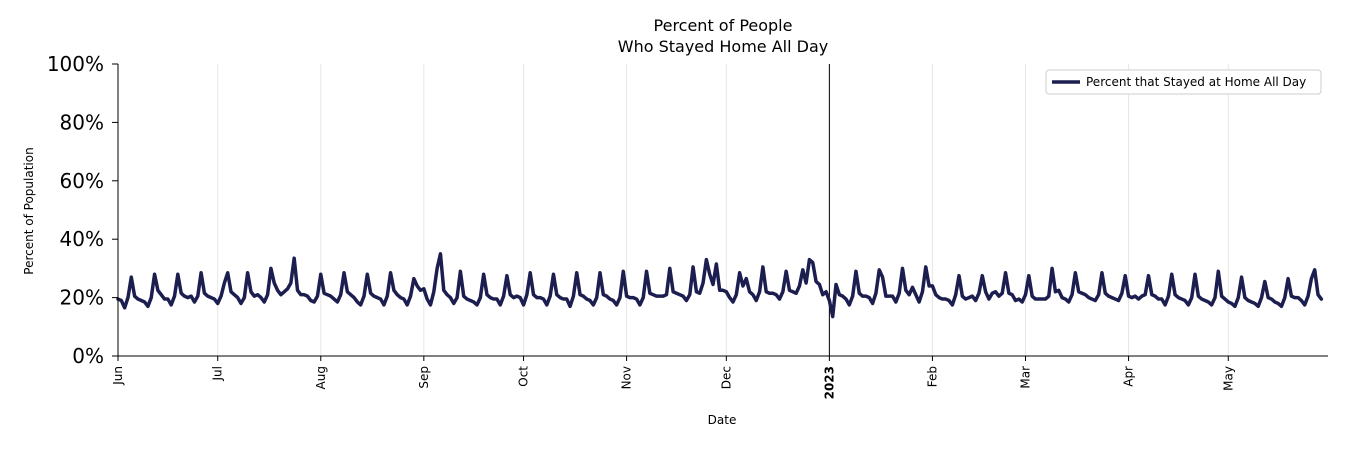  I want to click on x-tick-label-6: Dec, so click(726, 377).